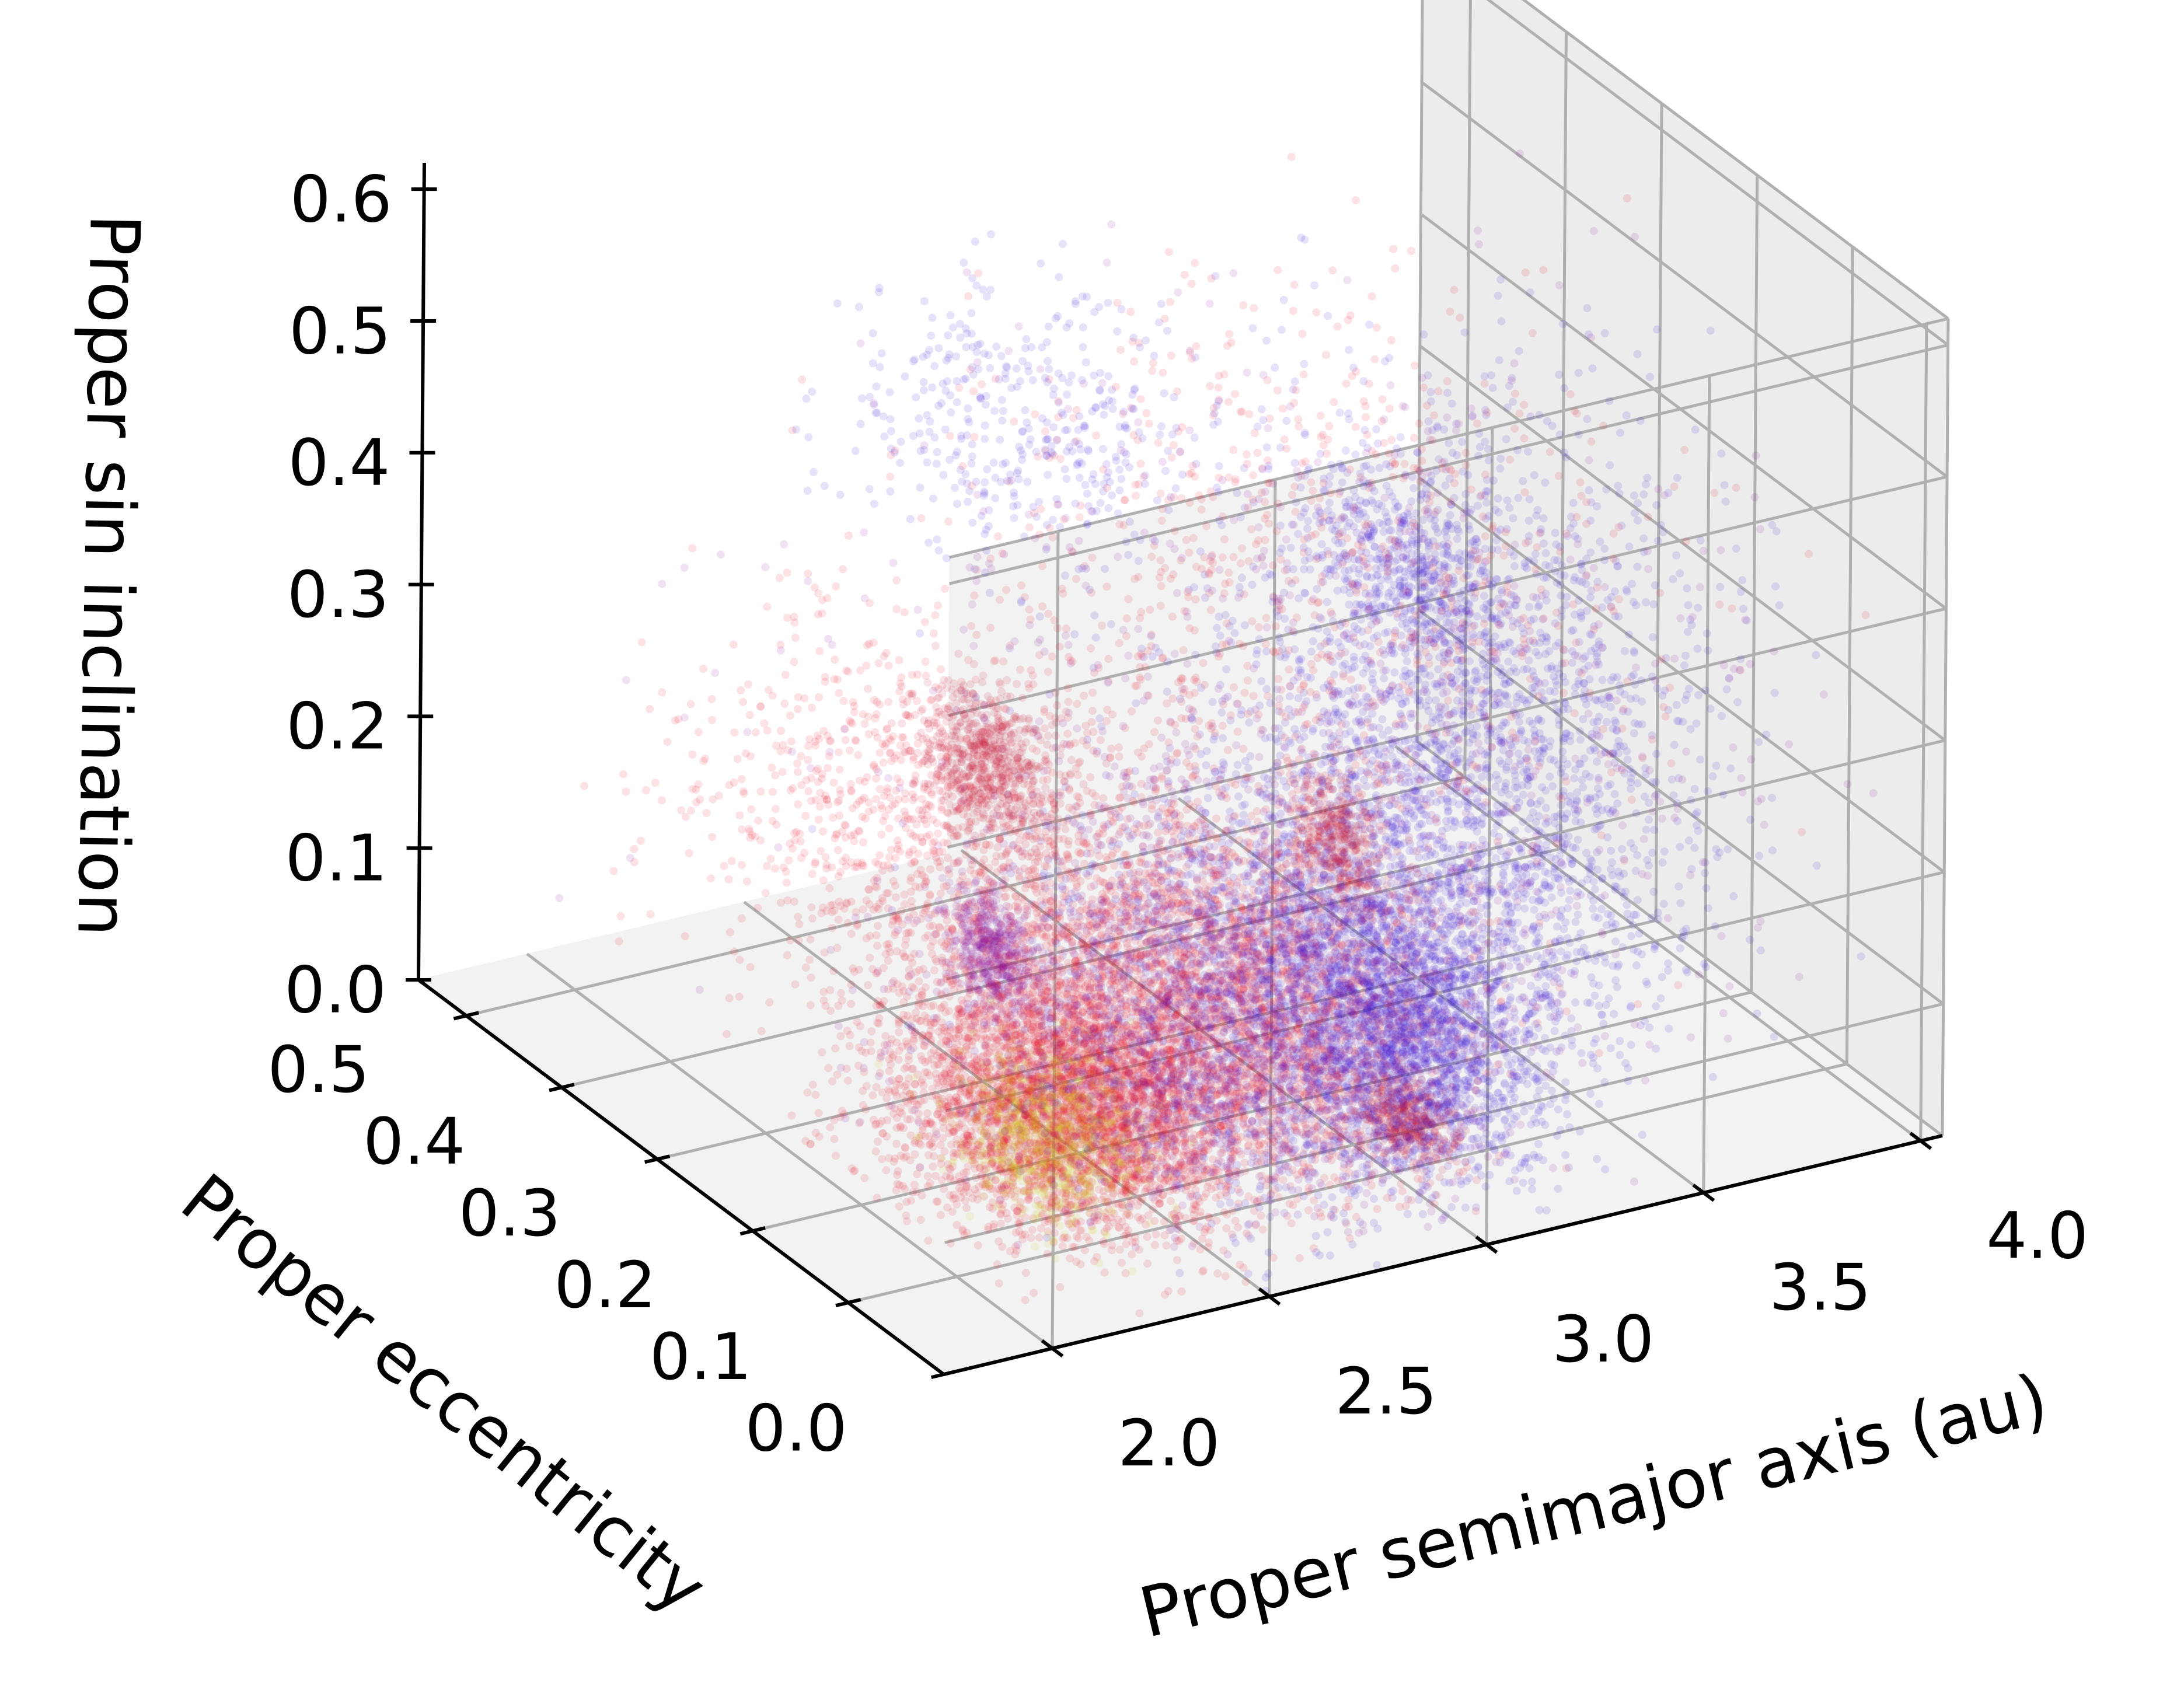 The height and width of the screenshot is (1700, 2184). Describe the element at coordinates (1945, 727) in the screenshot. I see `y-grid-wall` at that location.